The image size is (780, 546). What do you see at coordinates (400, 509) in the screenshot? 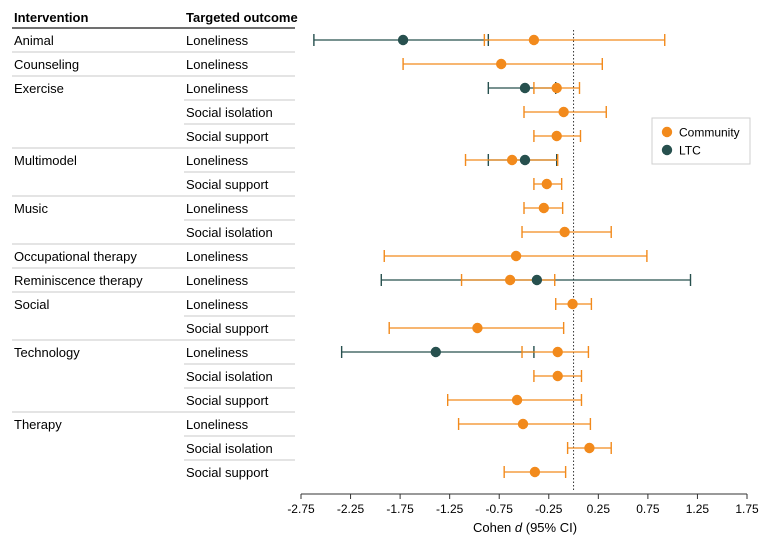
I see `x-tick-label: -1.75` at bounding box center [400, 509].